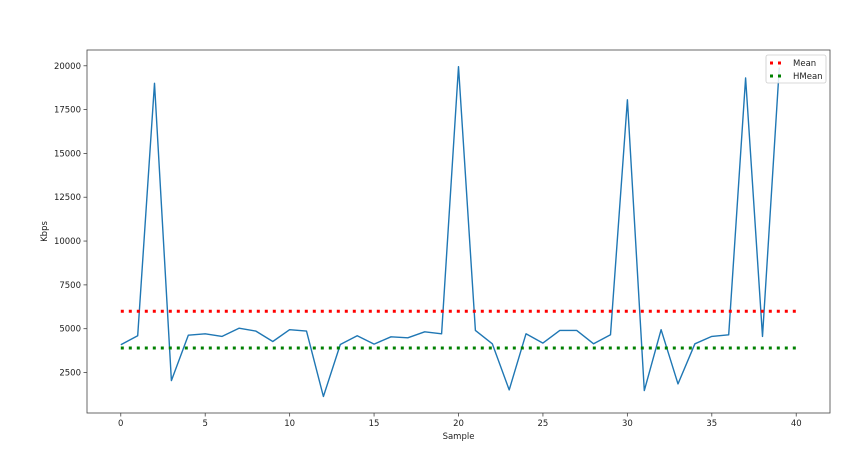  What do you see at coordinates (804, 64) in the screenshot?
I see `legend-label-mean: Mean` at bounding box center [804, 64].